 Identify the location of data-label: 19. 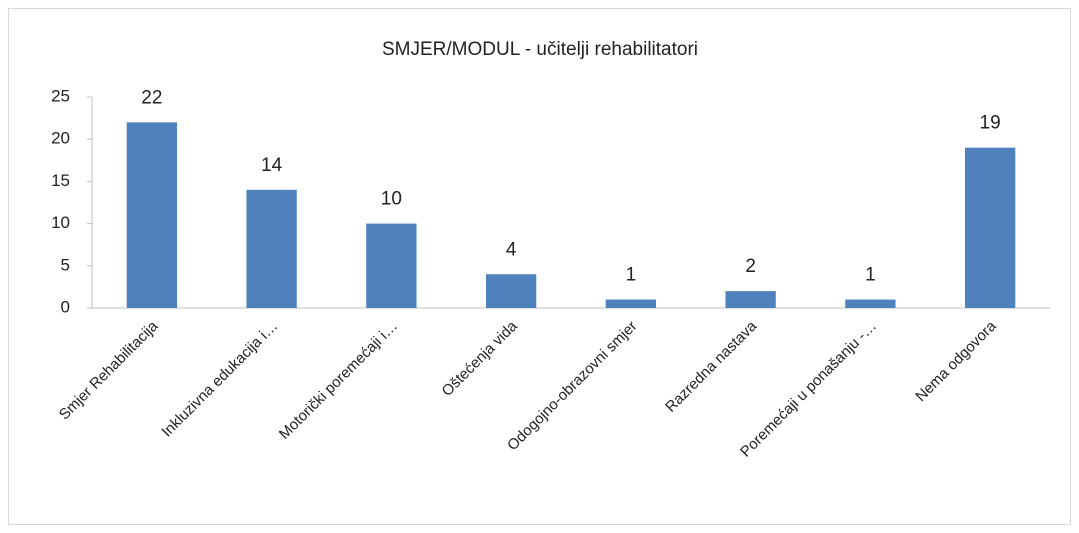
(990, 123).